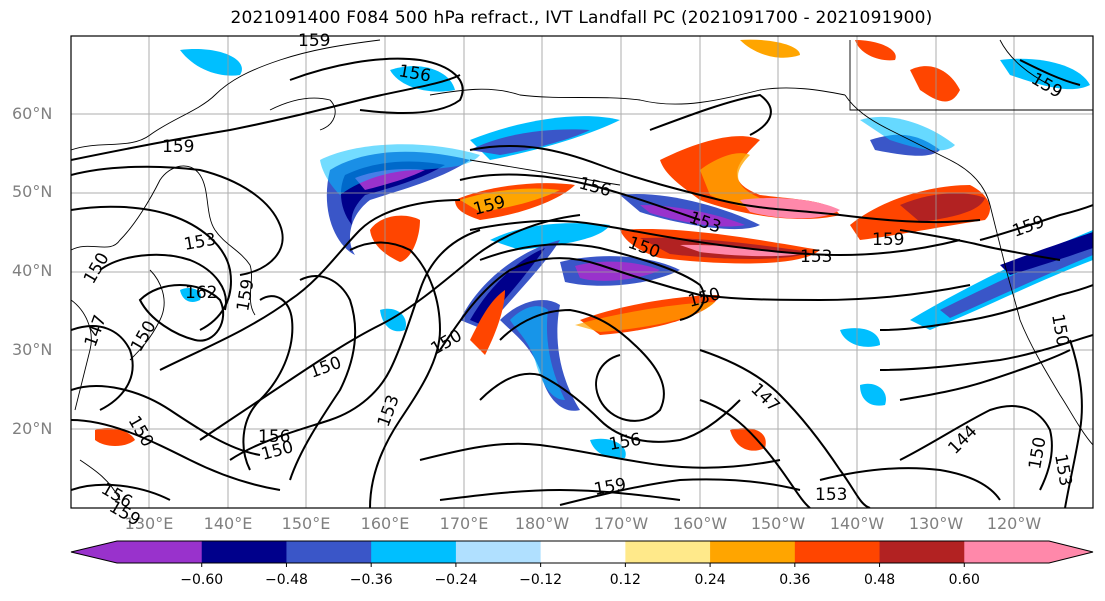  Describe the element at coordinates (1014, 523) in the screenshot. I see `lon-label-120w: 120°W` at that location.